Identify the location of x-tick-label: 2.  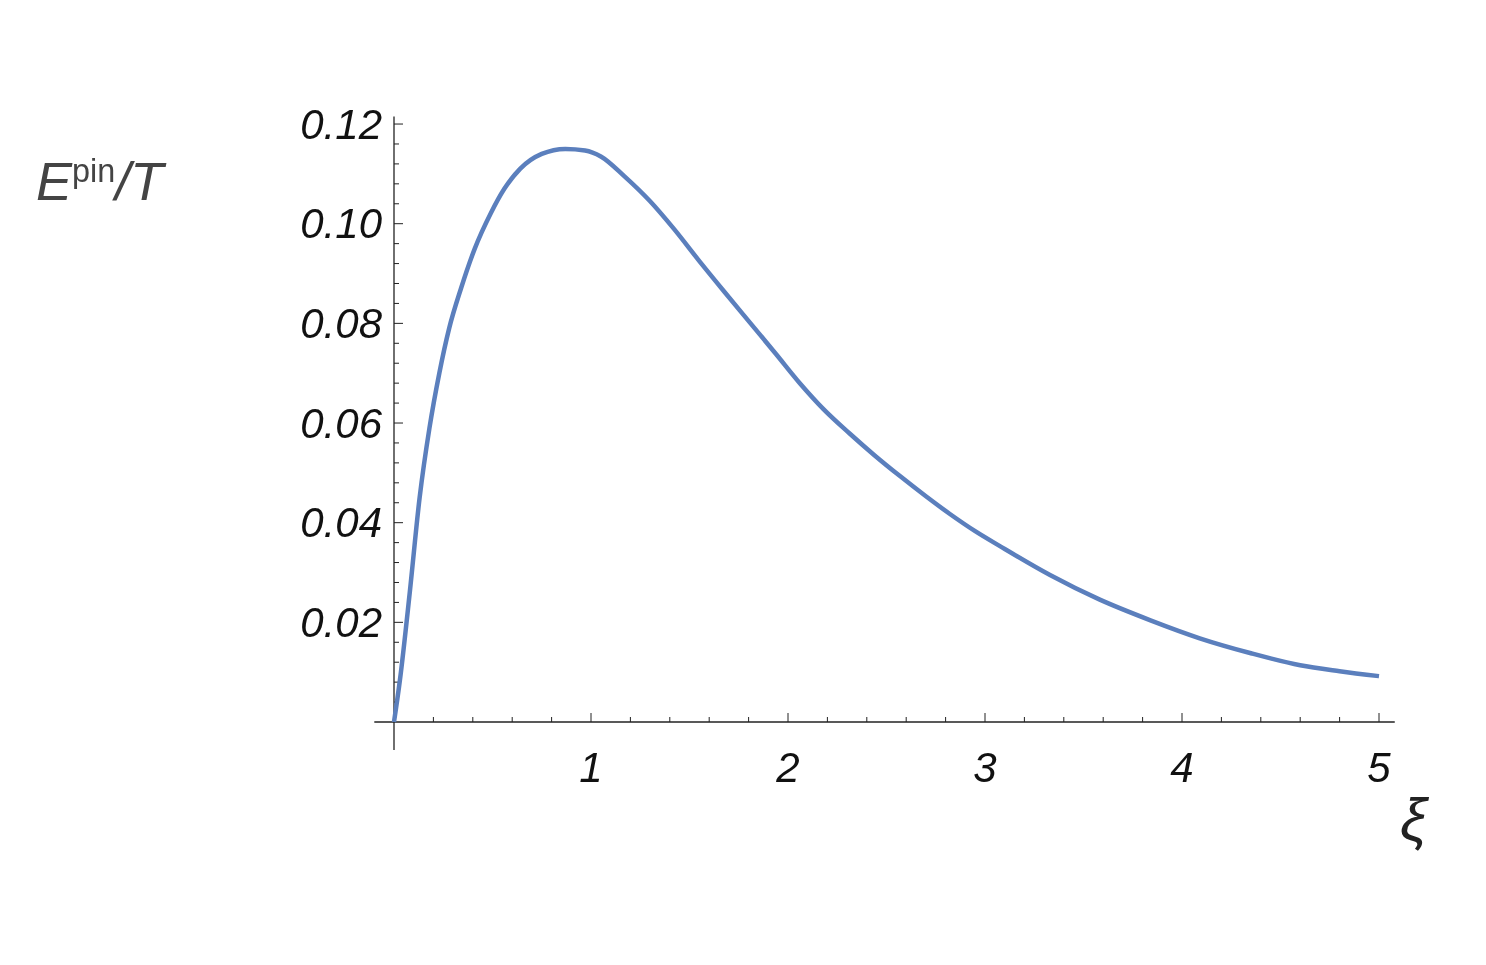
(787, 767).